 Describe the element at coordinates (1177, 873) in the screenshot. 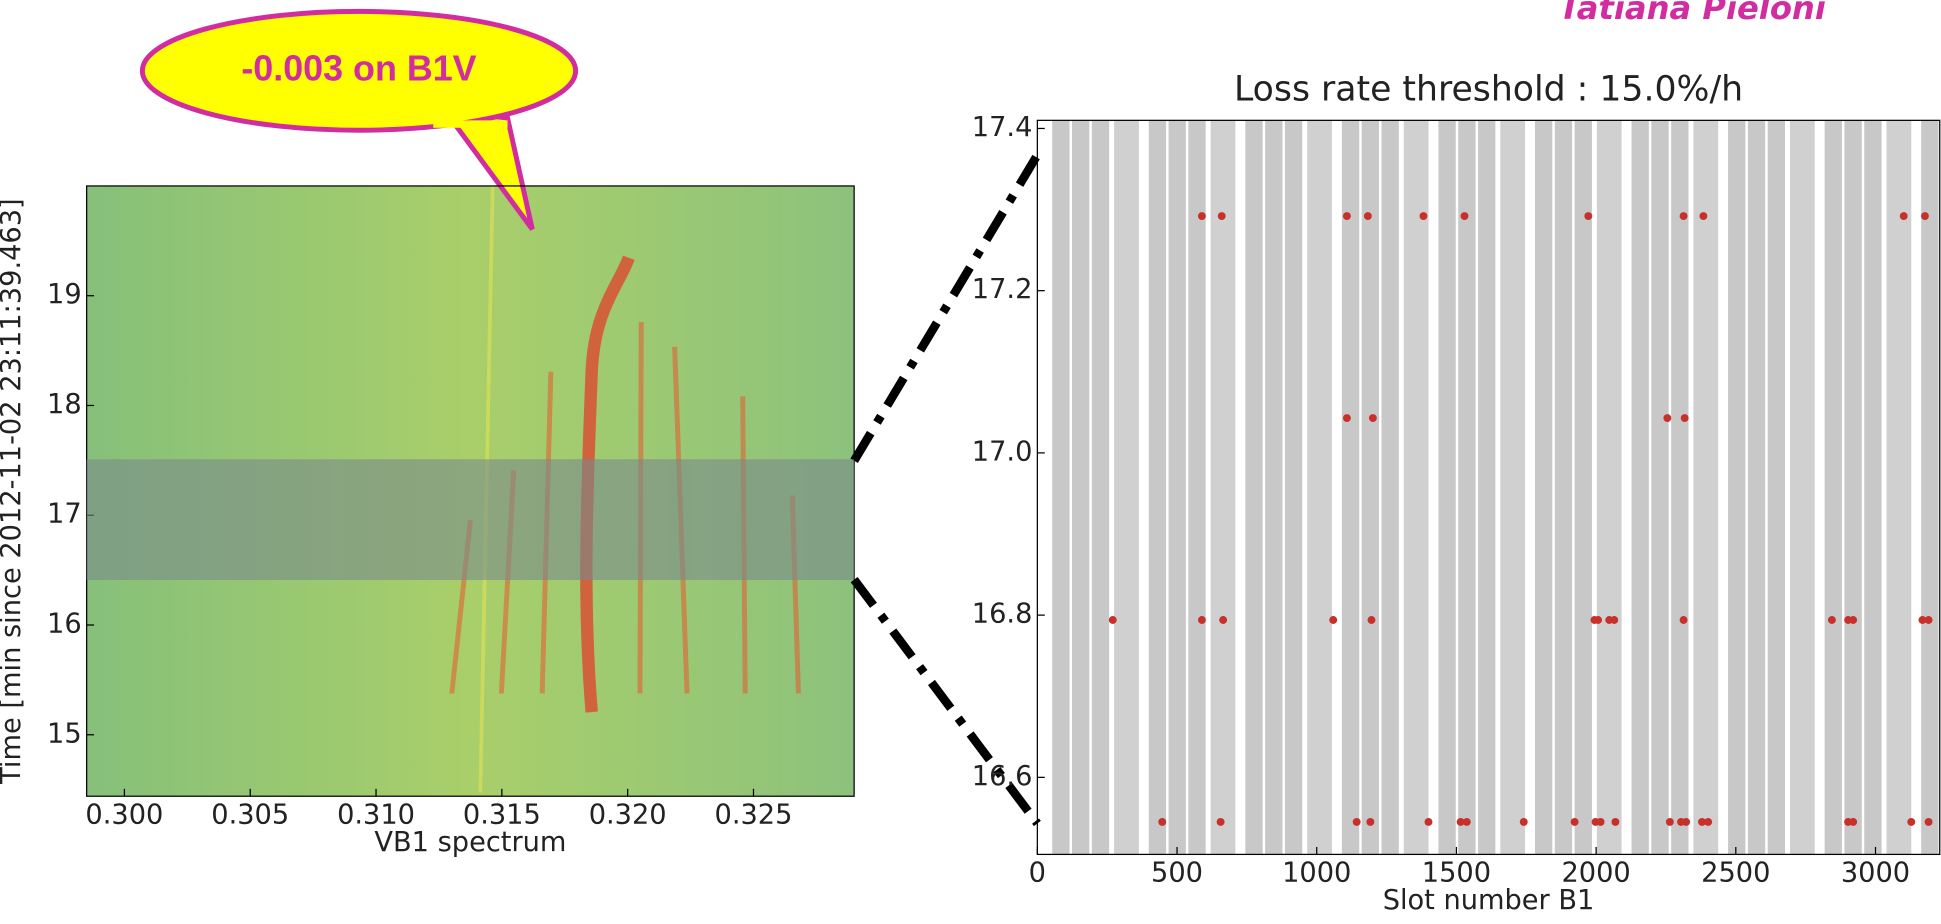

I see `x-tick-label: 500` at that location.